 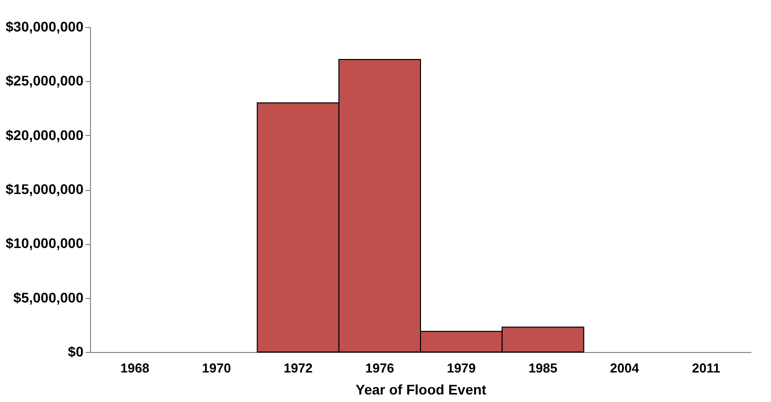 I want to click on y-tick-label: $30,000,000, so click(x=45, y=26).